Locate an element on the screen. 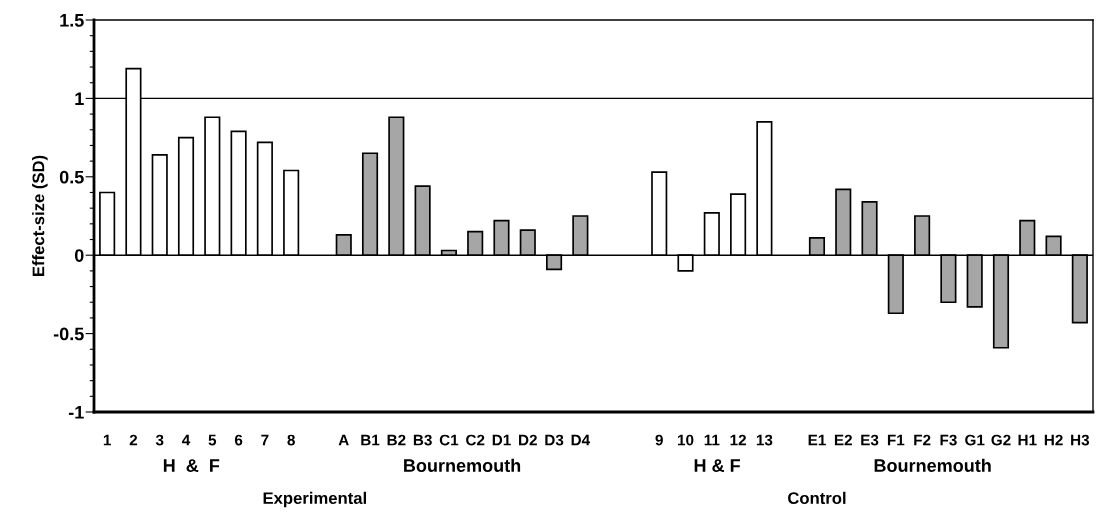 This screenshot has height=515, width=1097. y-tick-label: 1 is located at coordinates (79, 98).